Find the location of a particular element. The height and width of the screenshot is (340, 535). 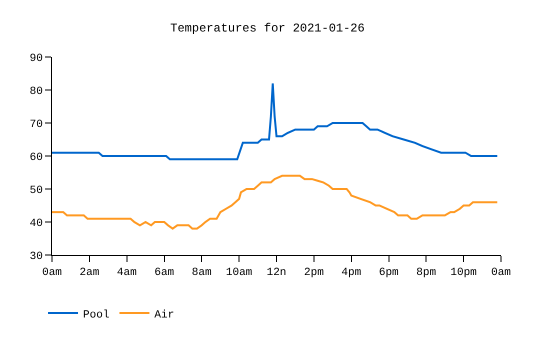

x-tick-label: 2pm is located at coordinates (314, 273).